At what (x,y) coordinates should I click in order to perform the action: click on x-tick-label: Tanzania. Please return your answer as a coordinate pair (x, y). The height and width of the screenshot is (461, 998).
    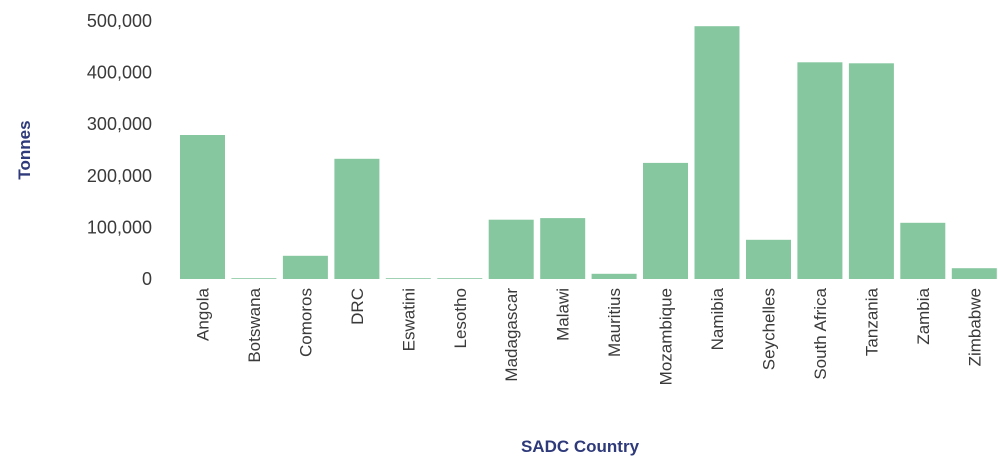
    Looking at the image, I should click on (871, 321).